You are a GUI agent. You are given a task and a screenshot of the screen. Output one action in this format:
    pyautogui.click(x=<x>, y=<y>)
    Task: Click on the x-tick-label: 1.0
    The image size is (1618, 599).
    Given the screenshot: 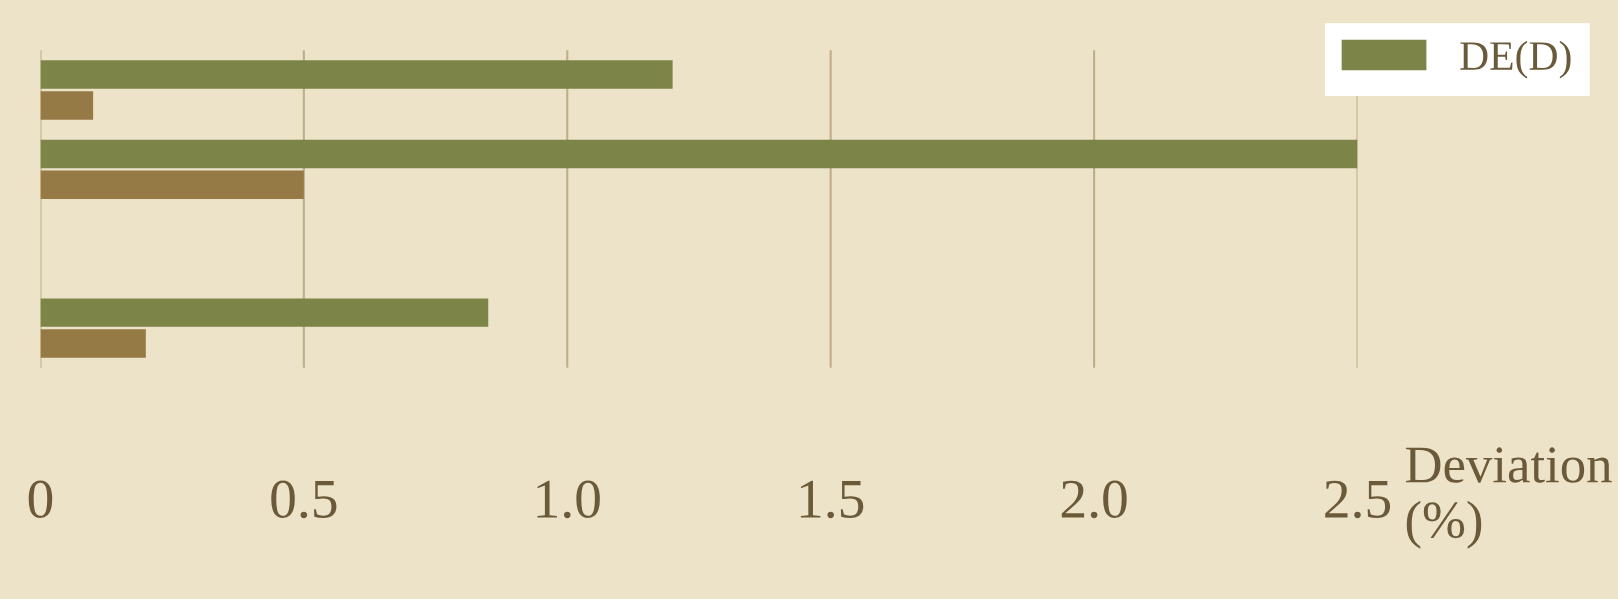 What is the action you would take?
    pyautogui.click(x=568, y=499)
    